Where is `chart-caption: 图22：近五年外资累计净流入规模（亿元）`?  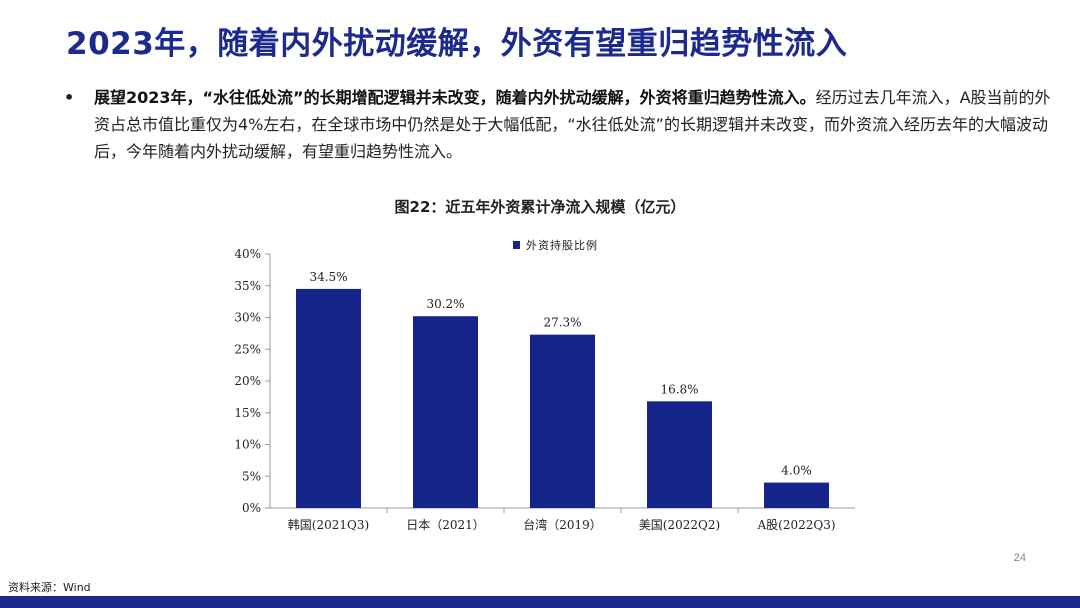
chart-caption: 图22：近五年外资累计净流入规模（亿元） is located at coordinates (540, 207).